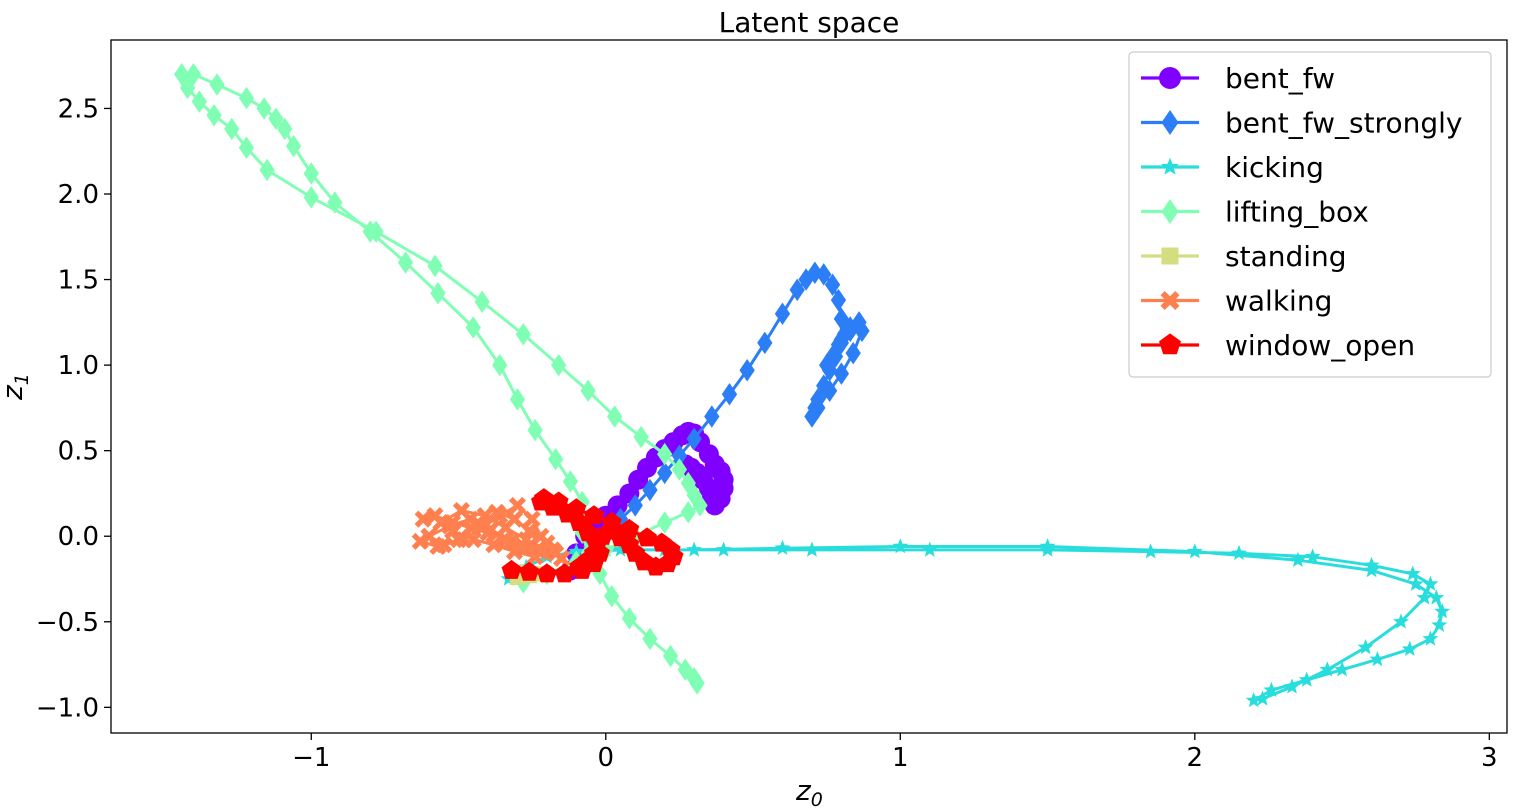  What do you see at coordinates (1280, 78) in the screenshot?
I see `legend-label: bent_fw` at bounding box center [1280, 78].